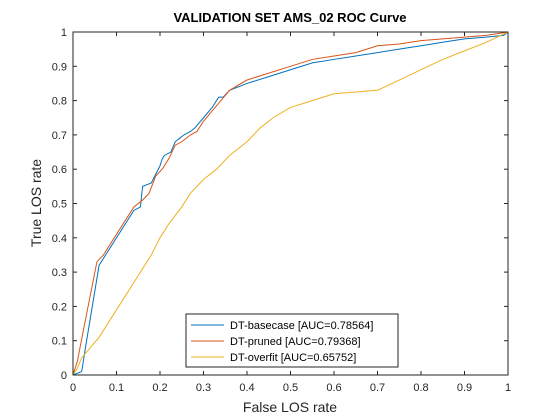 The width and height of the screenshot is (560, 420). What do you see at coordinates (203, 388) in the screenshot?
I see `x-tick-label: 0.3` at bounding box center [203, 388].